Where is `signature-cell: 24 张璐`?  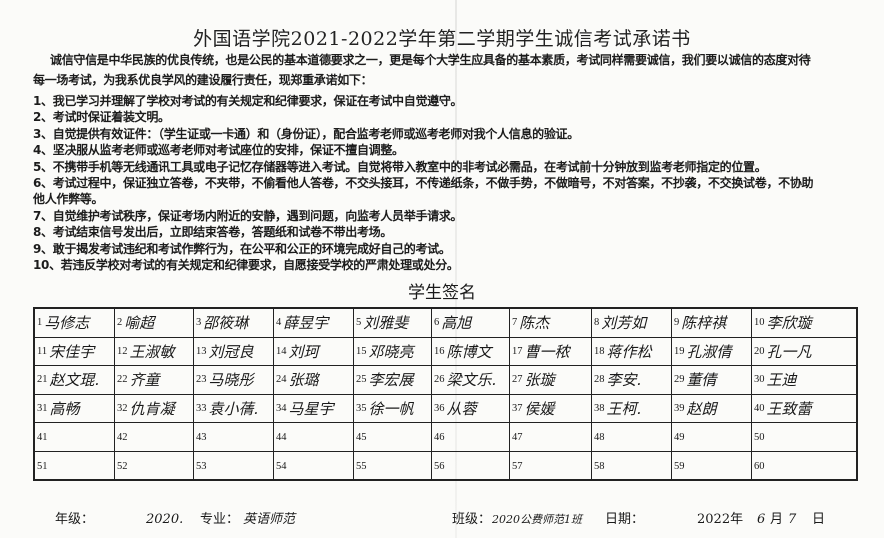 signature-cell: 24 张璐 is located at coordinates (313, 380).